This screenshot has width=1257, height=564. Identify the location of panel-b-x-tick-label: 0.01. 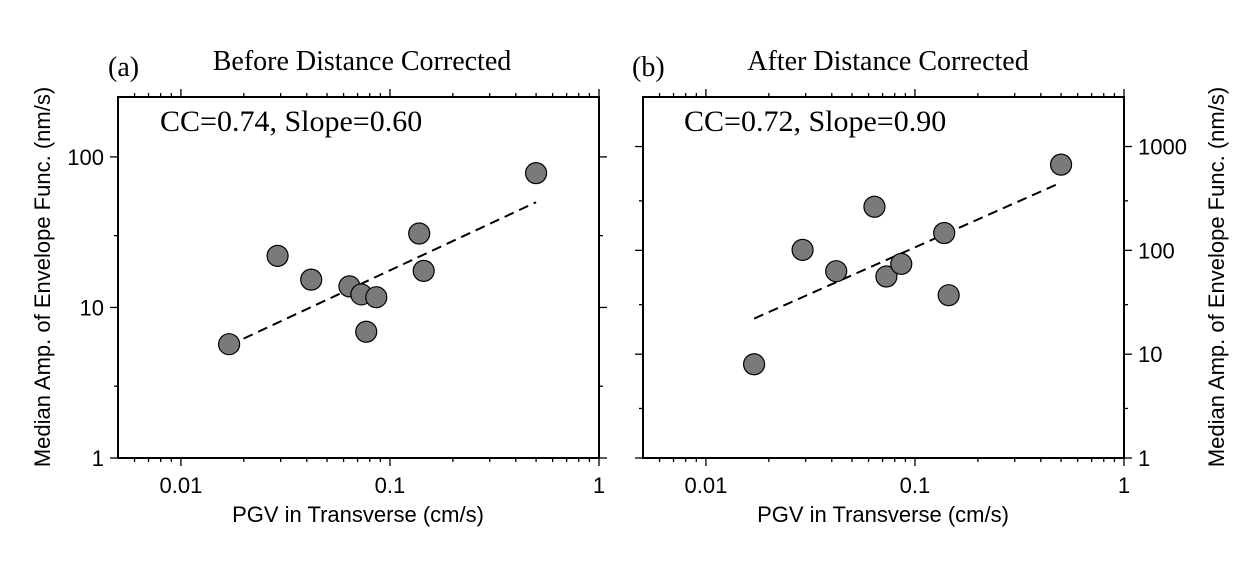
(706, 485).